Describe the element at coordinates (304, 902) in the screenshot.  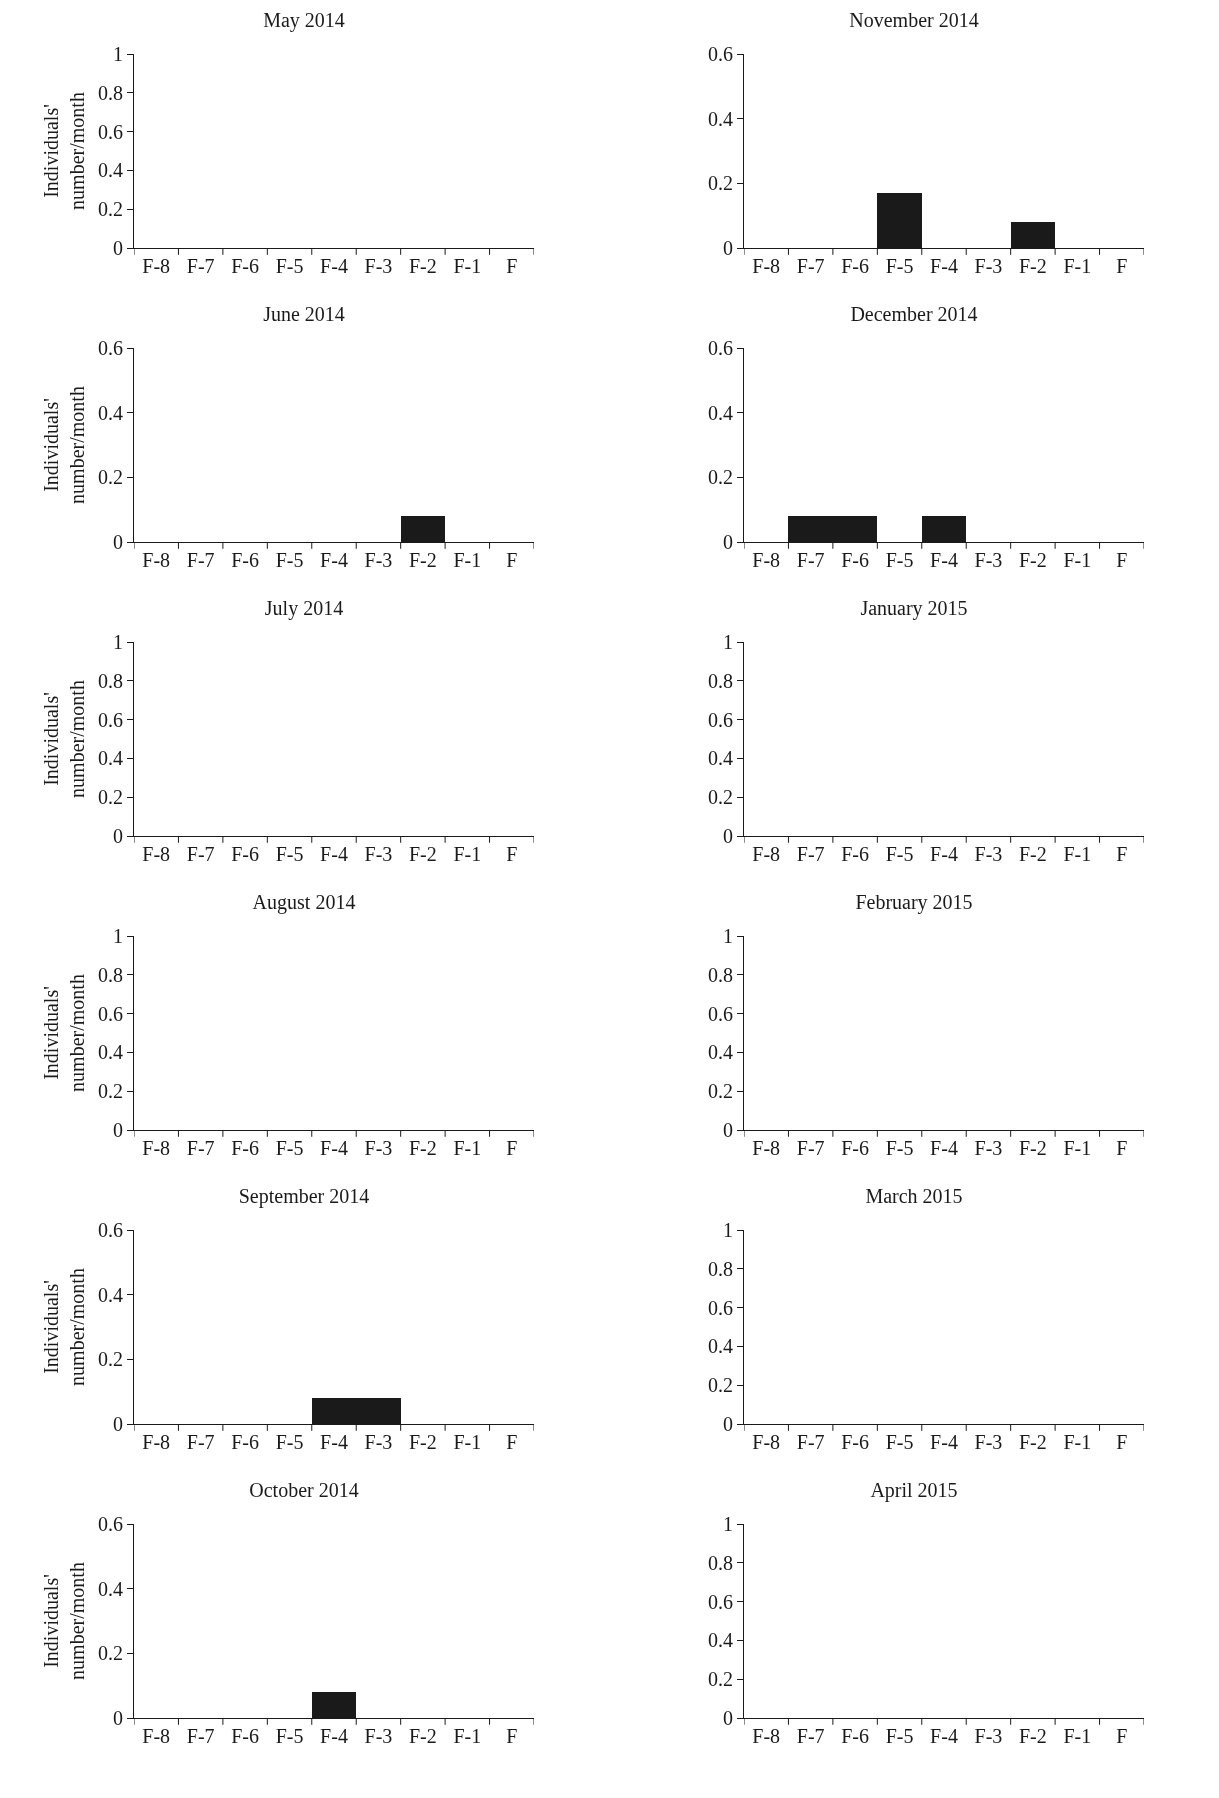
I see `chart-title: August 2014` at that location.